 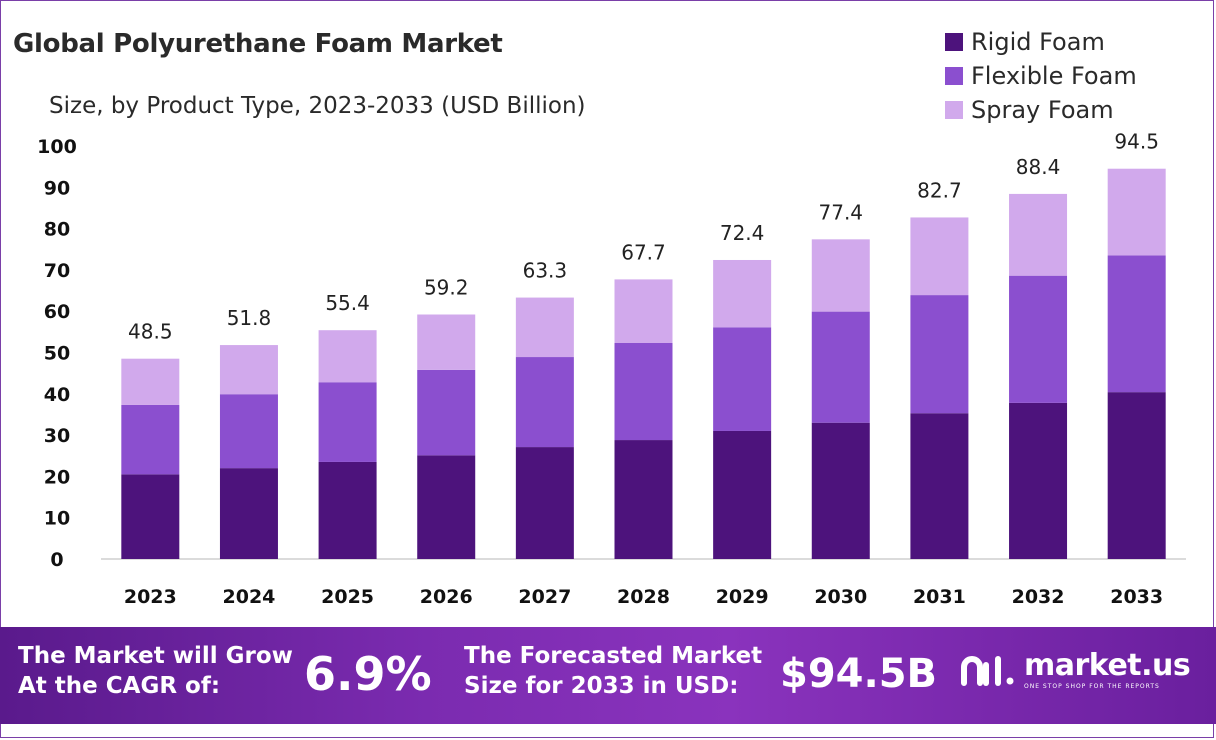 What do you see at coordinates (258, 44) in the screenshot?
I see `chart-title: Global Polyurethane Foam Market` at bounding box center [258, 44].